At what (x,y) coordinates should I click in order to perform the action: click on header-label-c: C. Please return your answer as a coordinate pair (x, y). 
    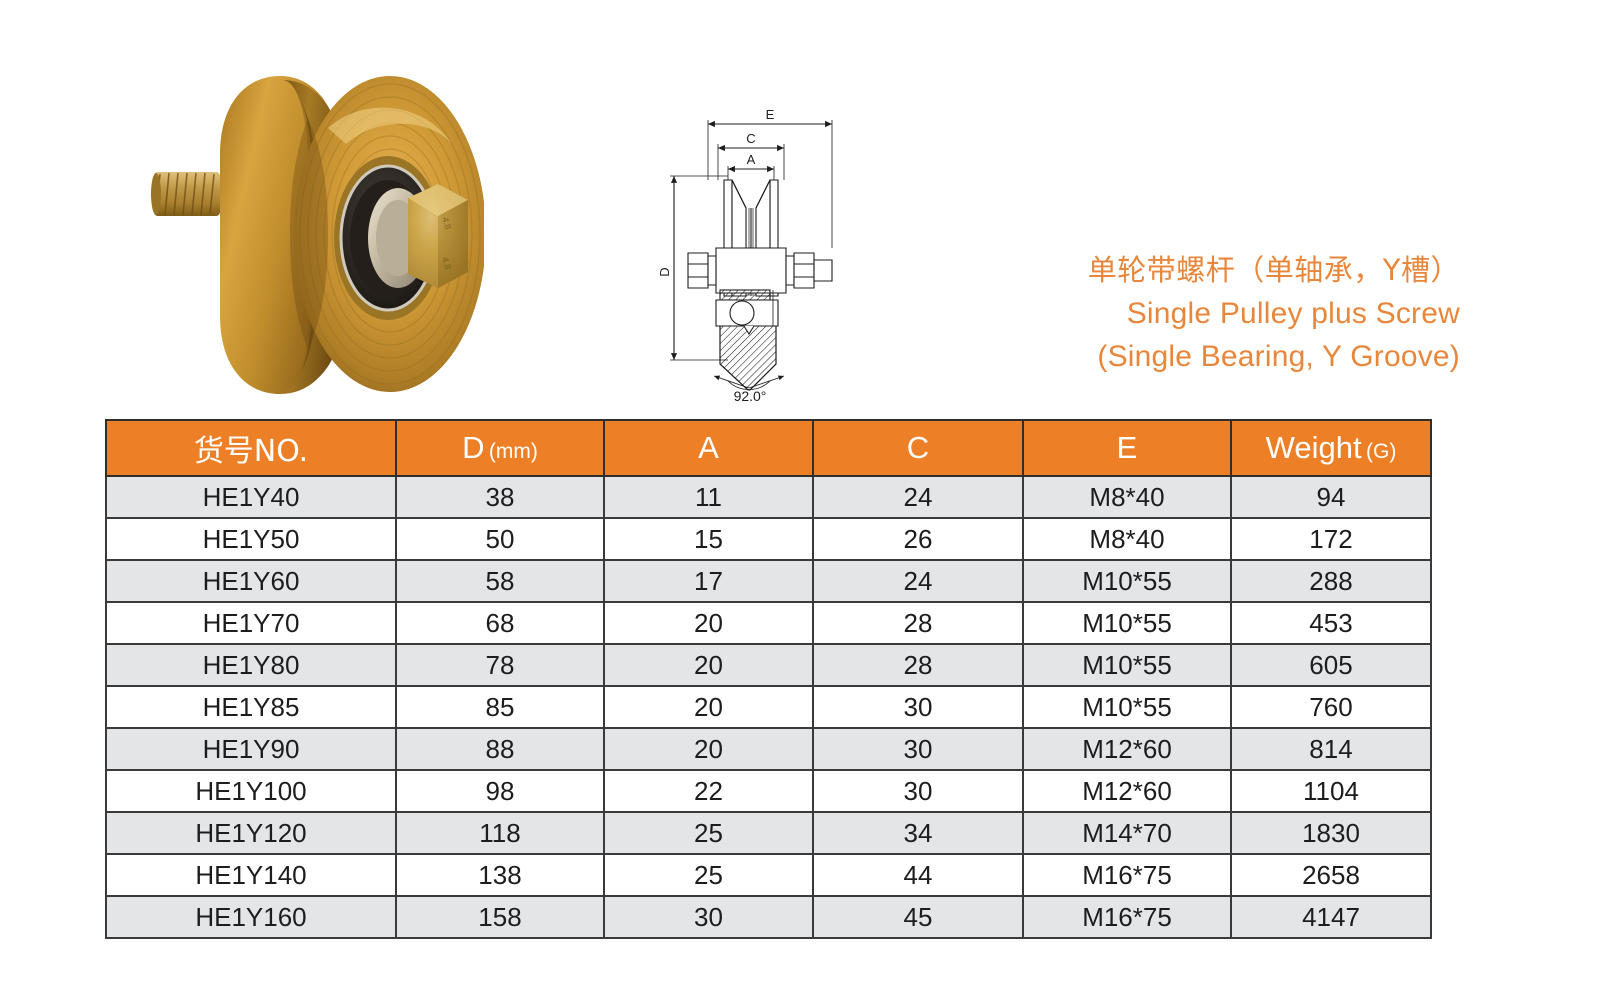
    Looking at the image, I should click on (918, 447).